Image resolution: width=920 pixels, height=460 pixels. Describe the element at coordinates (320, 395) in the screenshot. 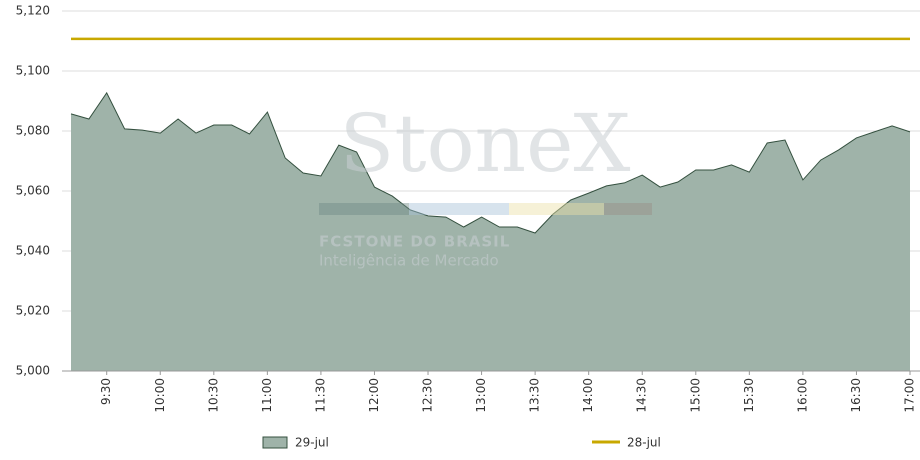

I see `x-tick-label: 11:30` at that location.